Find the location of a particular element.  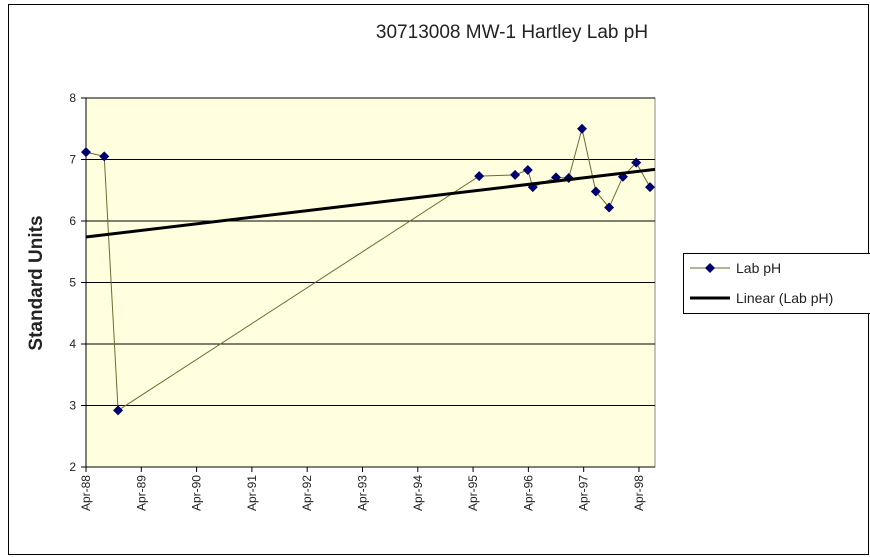

y-tick-label: 2 is located at coordinates (72, 467).